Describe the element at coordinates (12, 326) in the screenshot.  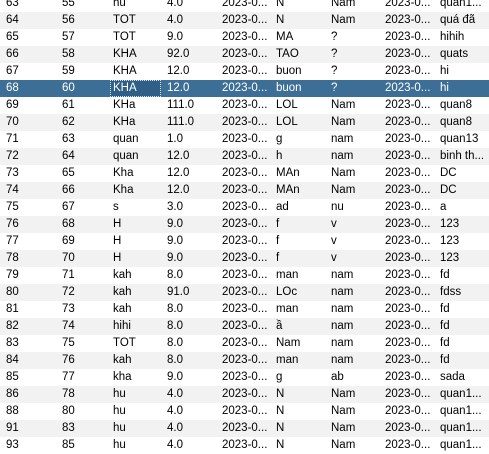
I see `table-cell: 82` at that location.